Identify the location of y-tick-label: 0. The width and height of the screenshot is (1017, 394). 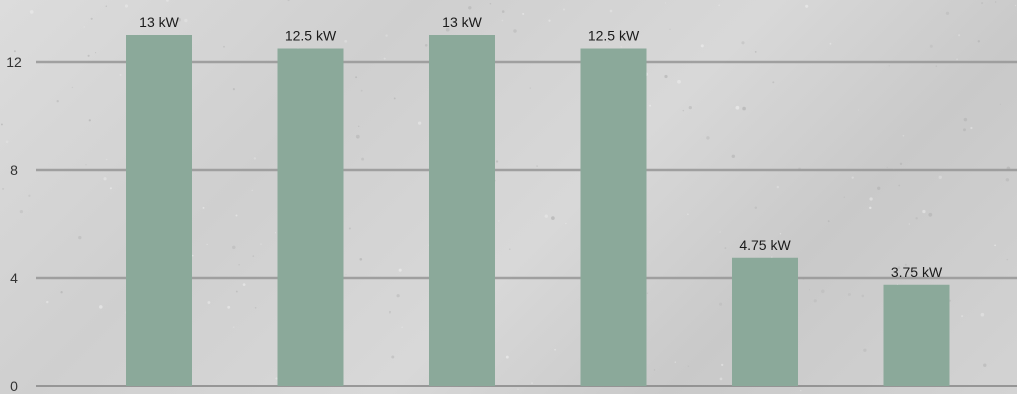
(14, 386).